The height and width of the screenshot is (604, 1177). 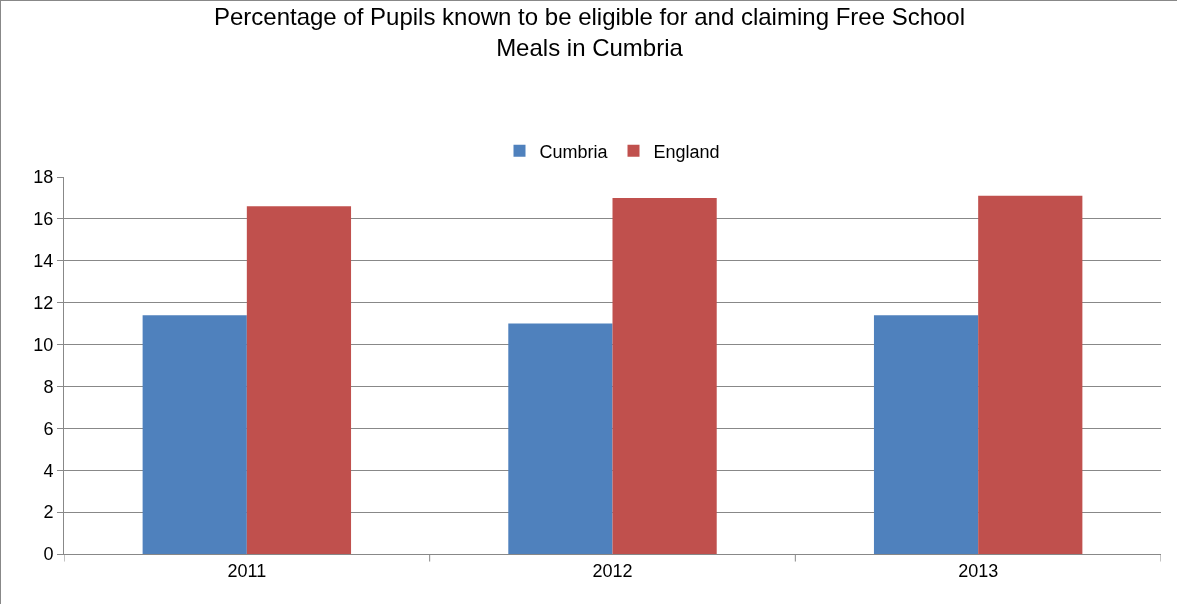 What do you see at coordinates (48, 428) in the screenshot?
I see `y-tick-label: 6` at bounding box center [48, 428].